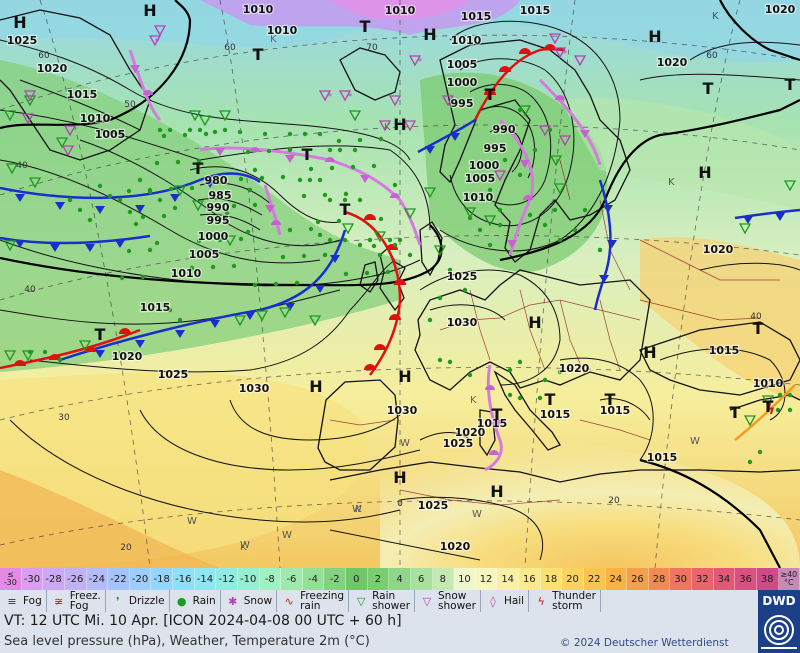 The width and height of the screenshot is (800, 653). What do you see at coordinates (220, 195) in the screenshot?
I see `isobar-value: 985` at bounding box center [220, 195].